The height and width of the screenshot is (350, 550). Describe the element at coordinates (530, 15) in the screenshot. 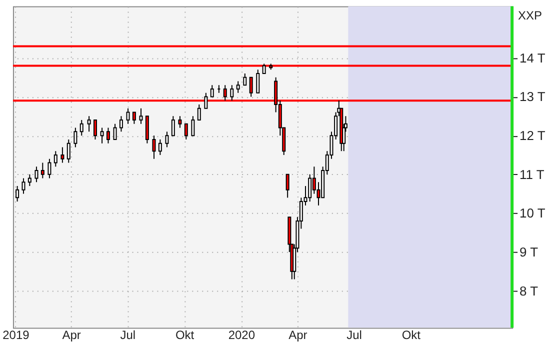

I see `text: XXP` at that location.